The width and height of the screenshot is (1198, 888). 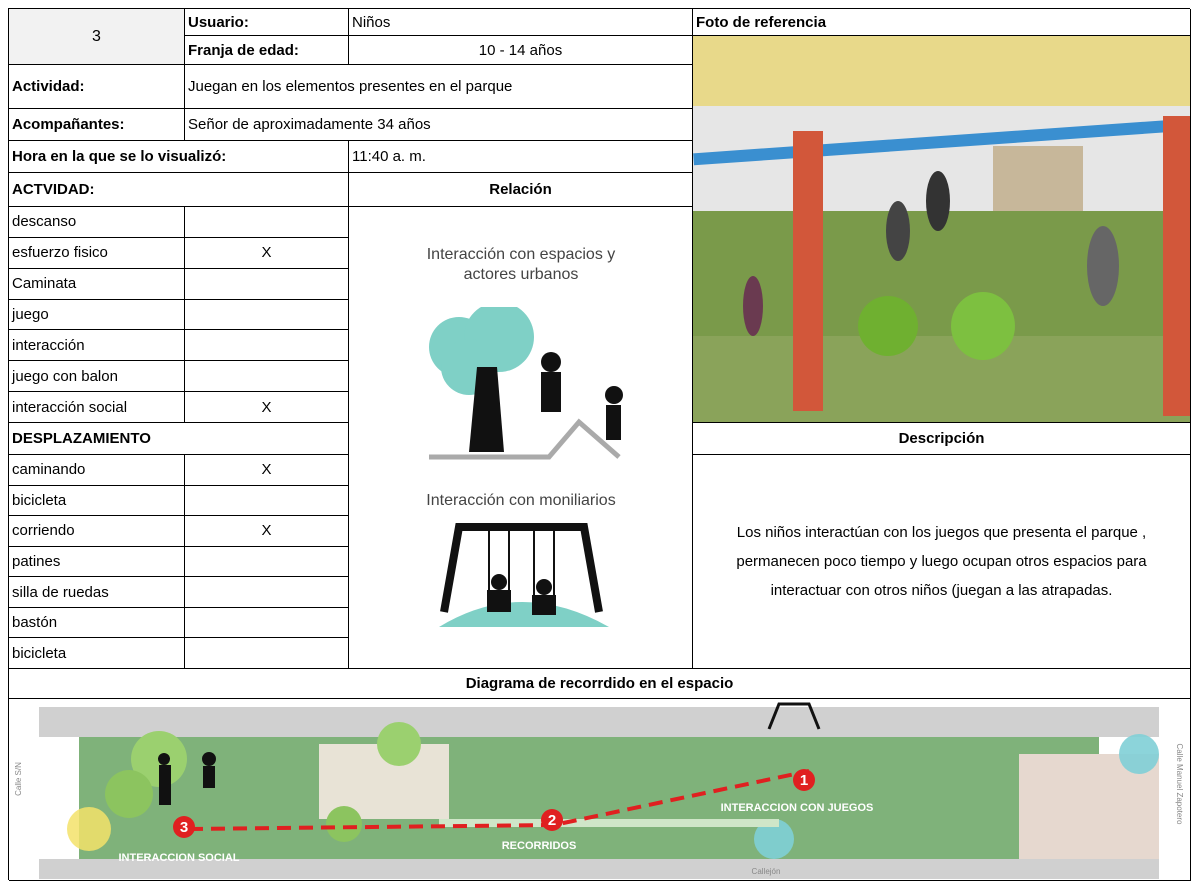 I want to click on point-label: INTERACCION SOCIAL, so click(x=179, y=858).